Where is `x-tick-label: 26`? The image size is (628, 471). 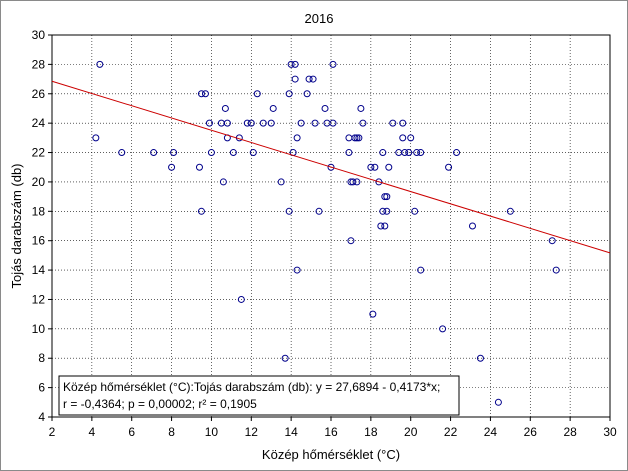
x-tick-label: 26 is located at coordinates (531, 432).